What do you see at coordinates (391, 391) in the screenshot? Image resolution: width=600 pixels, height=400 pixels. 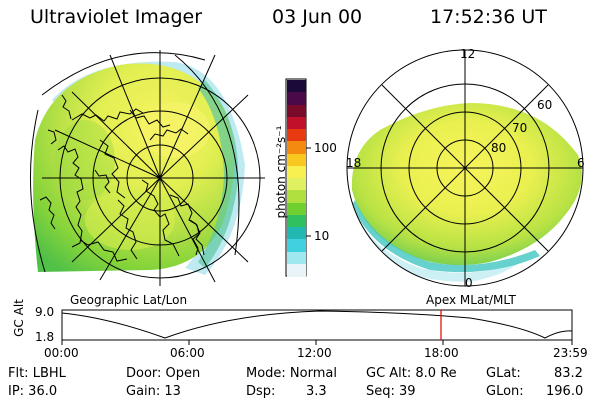 I see `seq-info: Seq: 39` at bounding box center [391, 391].